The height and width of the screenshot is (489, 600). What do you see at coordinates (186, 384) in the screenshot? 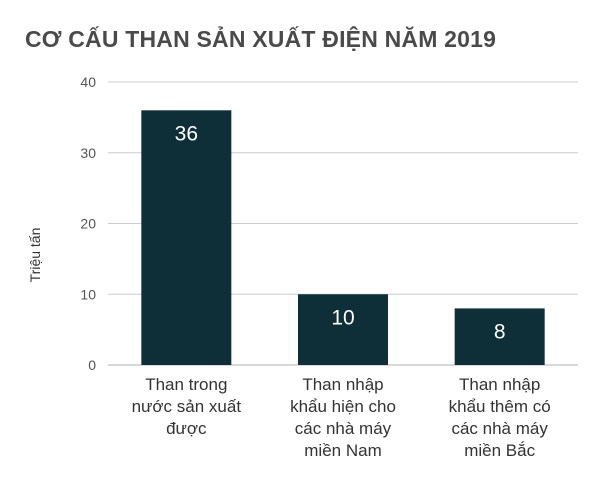
I see `x-category-label-line: Than trong` at bounding box center [186, 384].